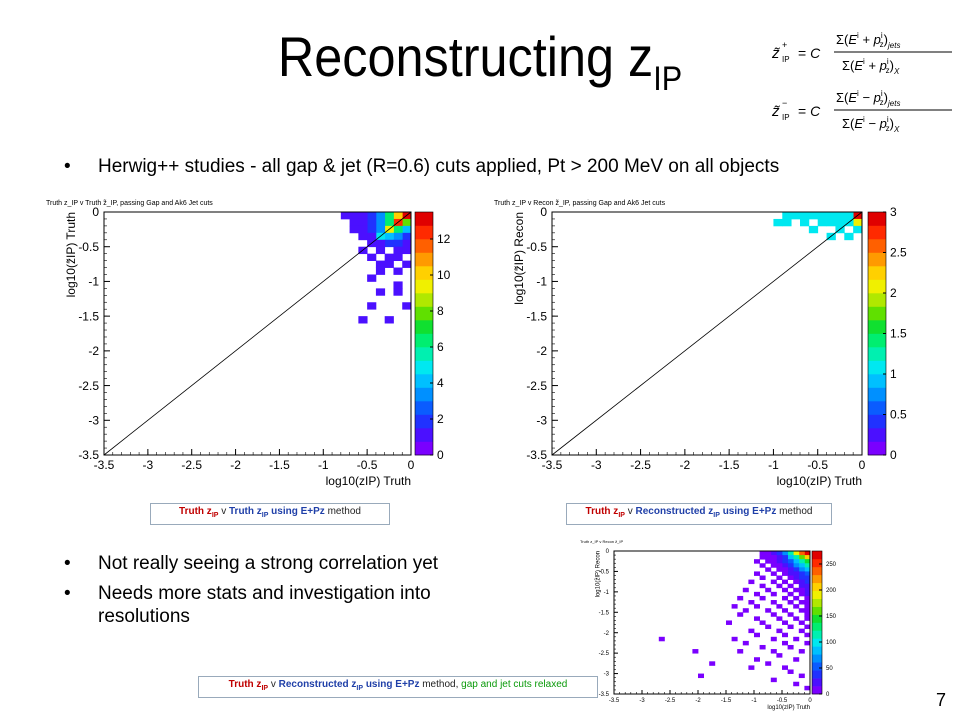  Describe the element at coordinates (88, 247) in the screenshot. I see `y-tick-label: -0.5` at that location.